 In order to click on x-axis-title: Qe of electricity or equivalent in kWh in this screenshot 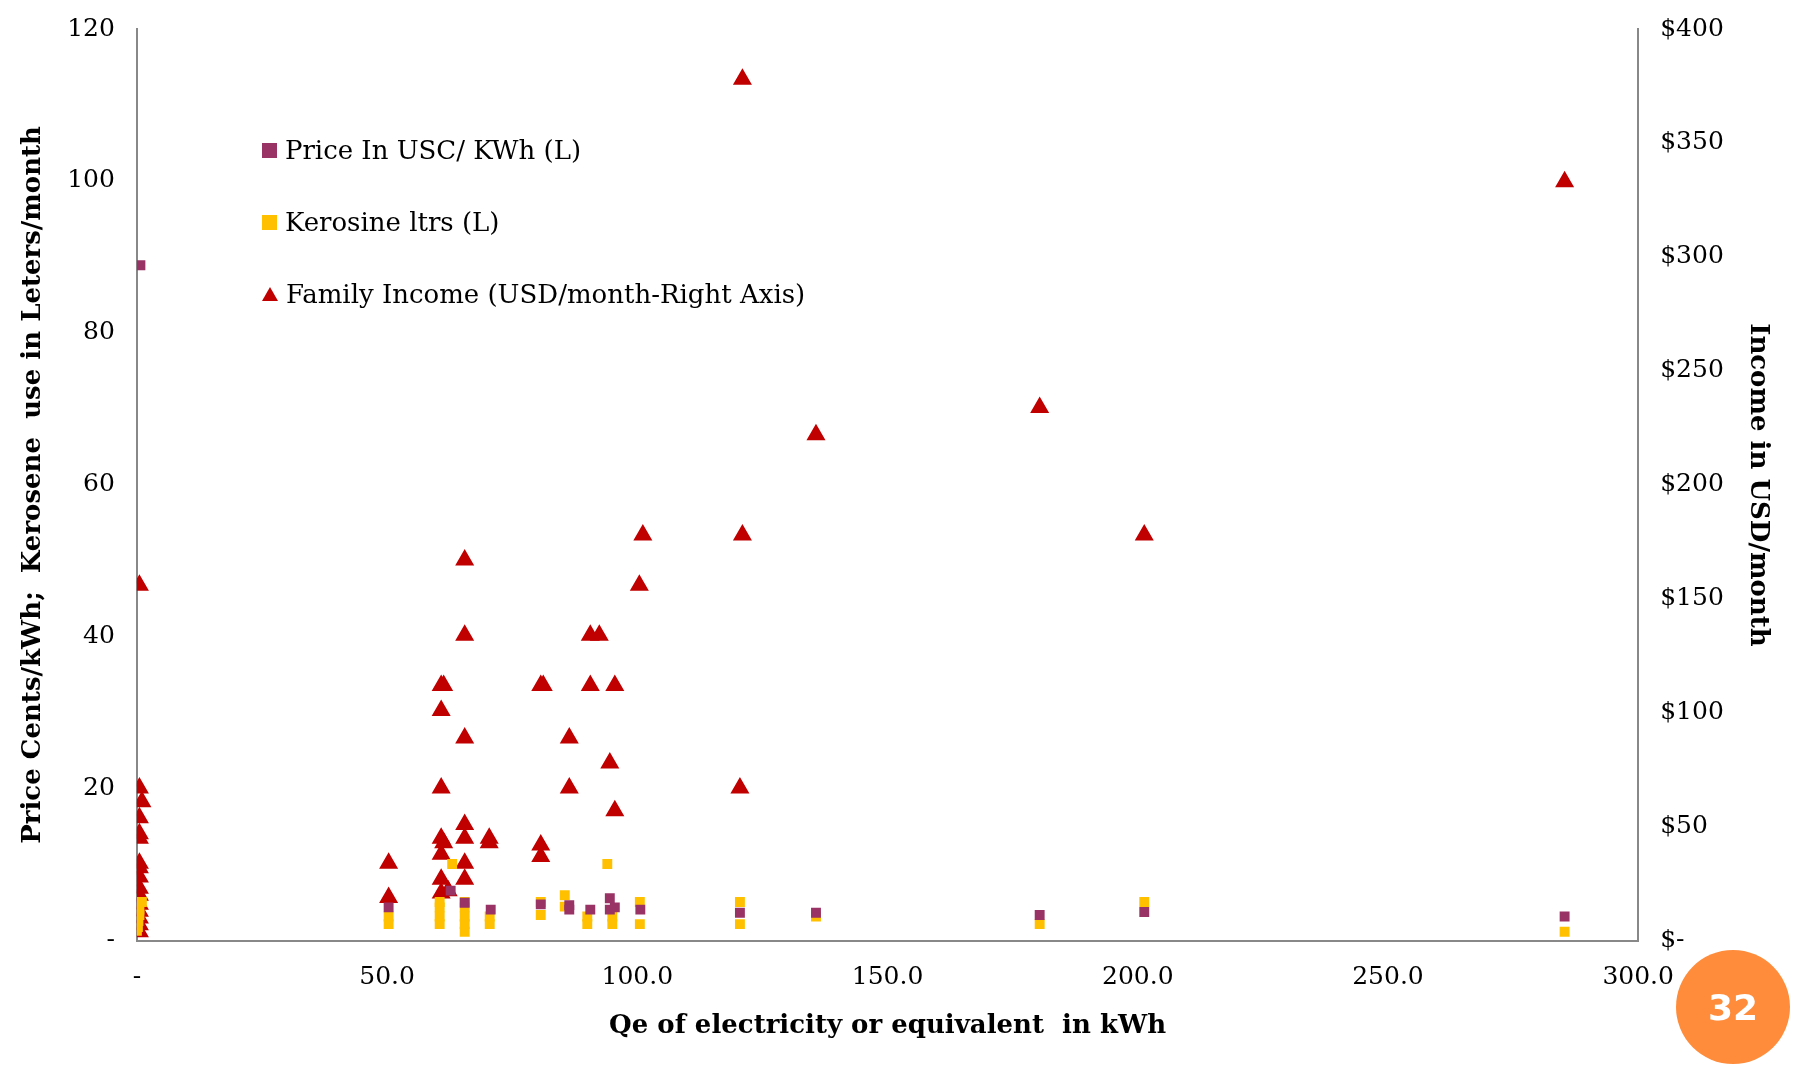, I will do `click(888, 1024)`.